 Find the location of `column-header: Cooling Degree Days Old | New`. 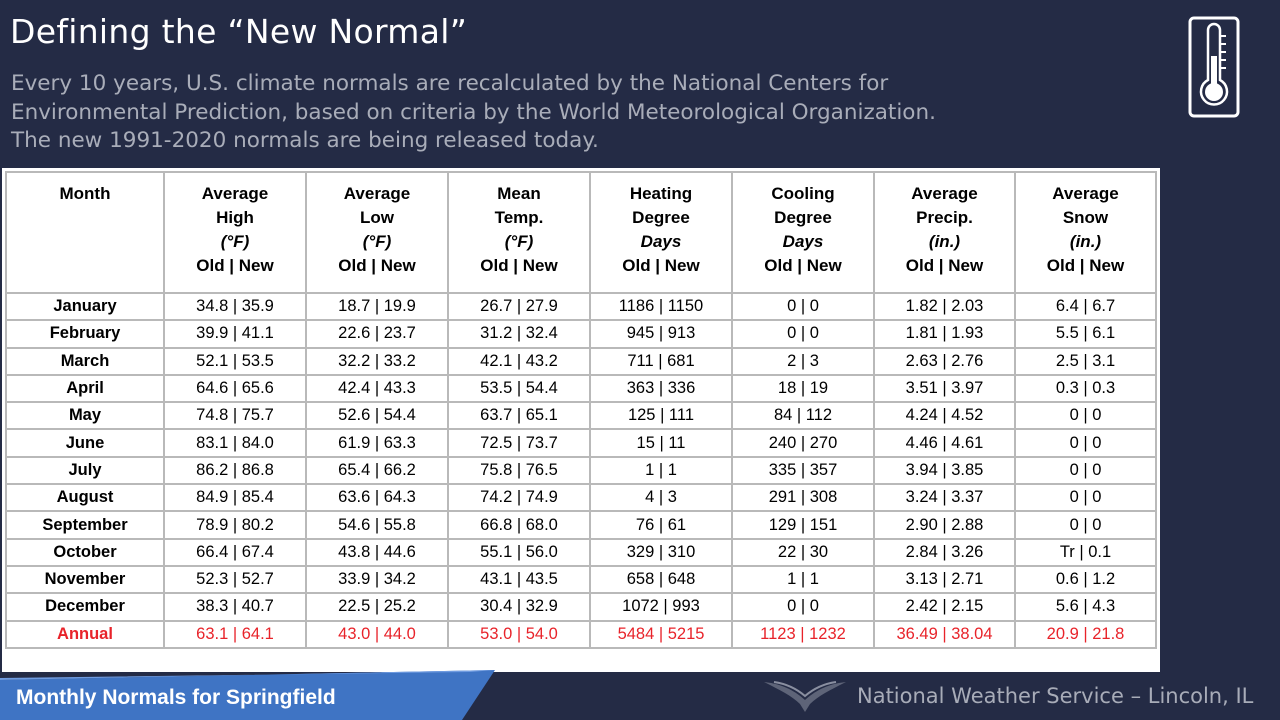

column-header: Cooling Degree Days Old | New is located at coordinates (803, 232).